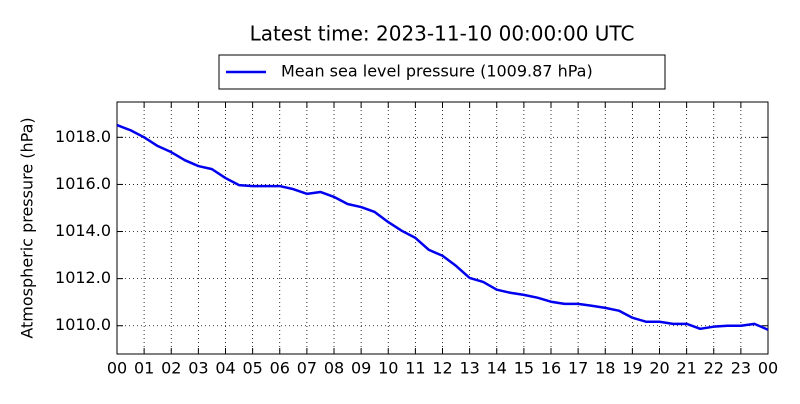  I want to click on x-tick-label: 04, so click(225, 368).